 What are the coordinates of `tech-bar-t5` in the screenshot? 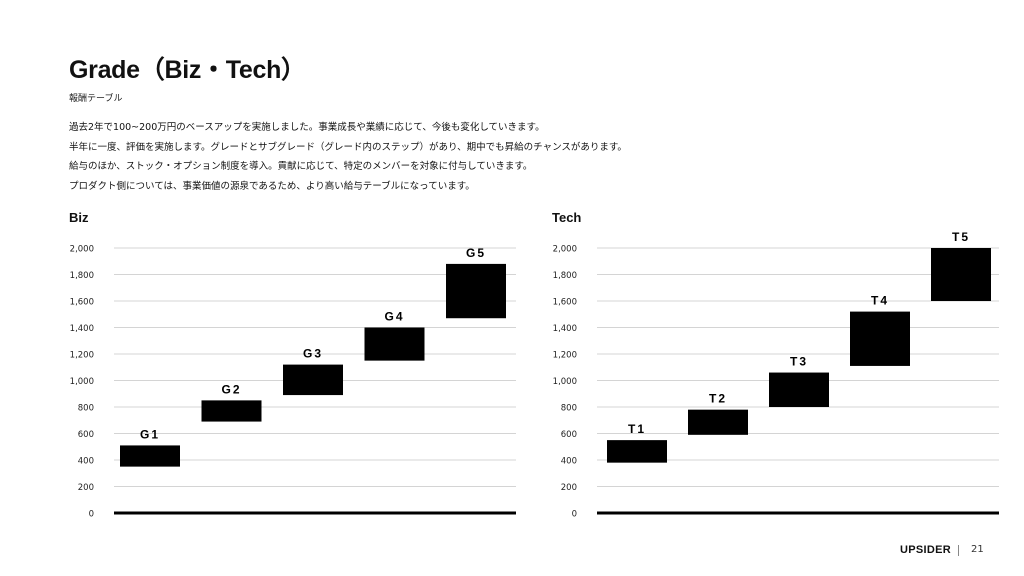 It's located at (961, 274).